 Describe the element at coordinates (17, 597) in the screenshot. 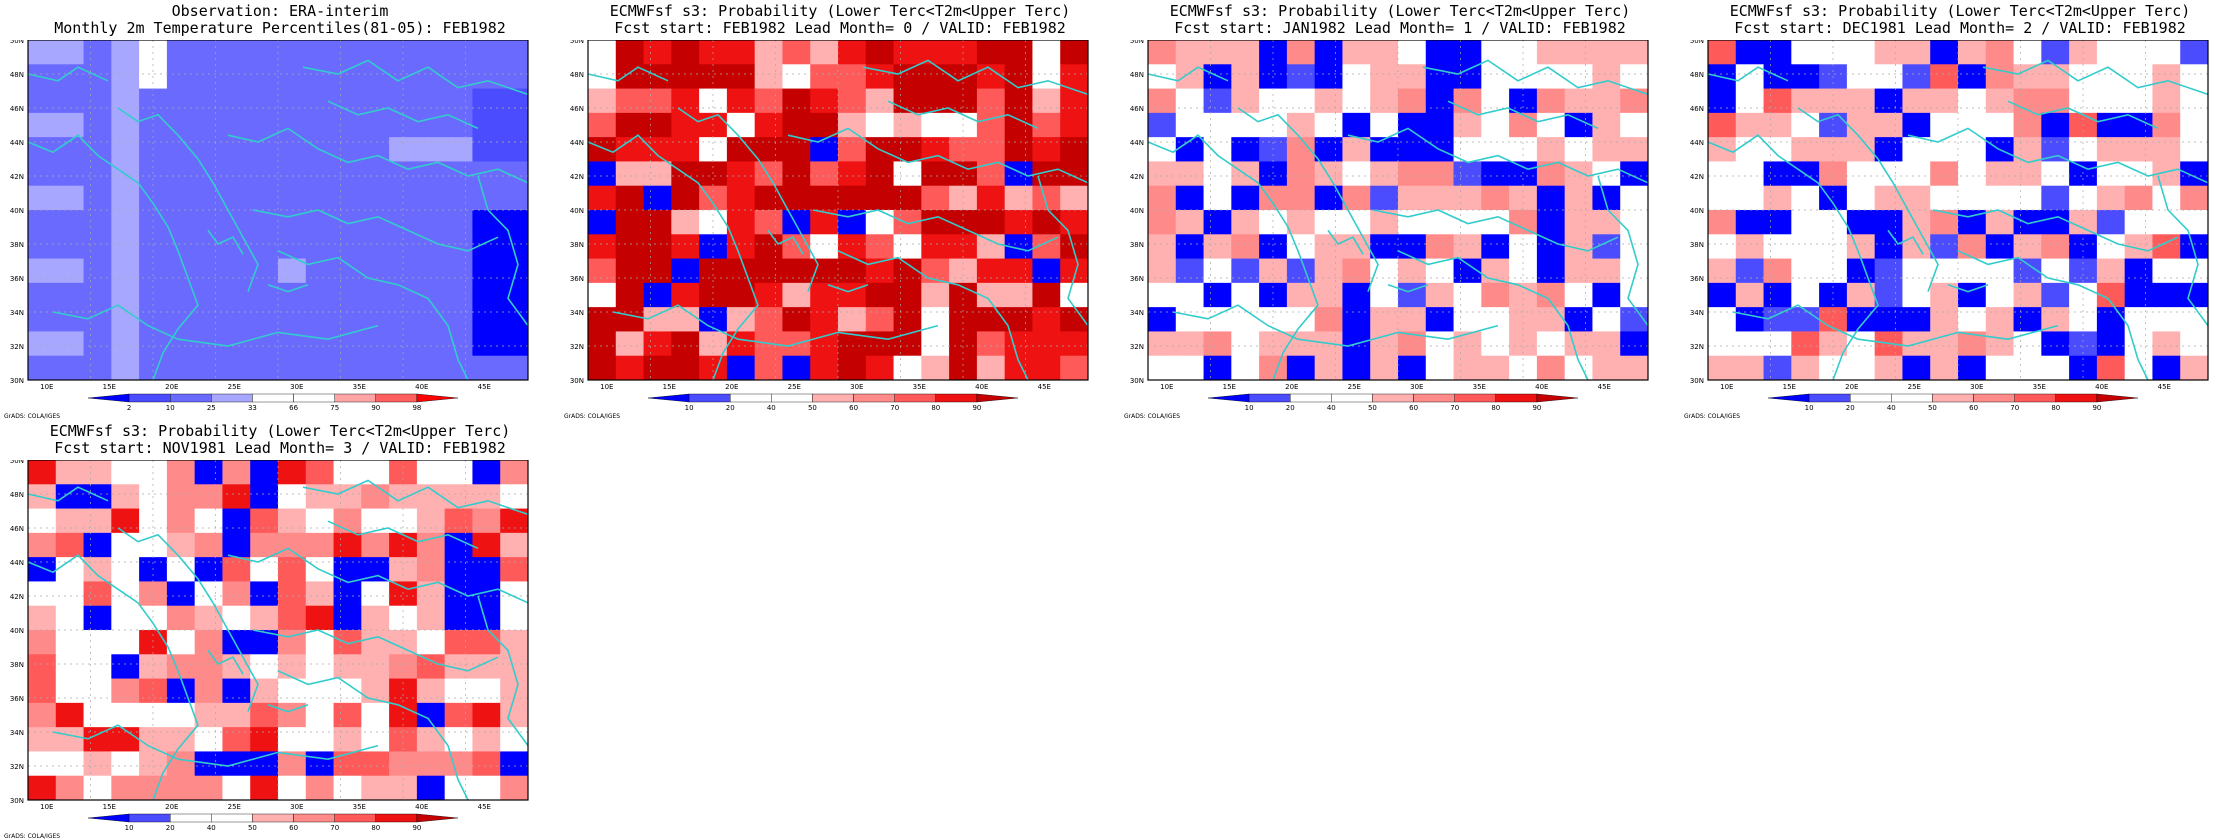

I see `lat-tick-label: 42N` at that location.